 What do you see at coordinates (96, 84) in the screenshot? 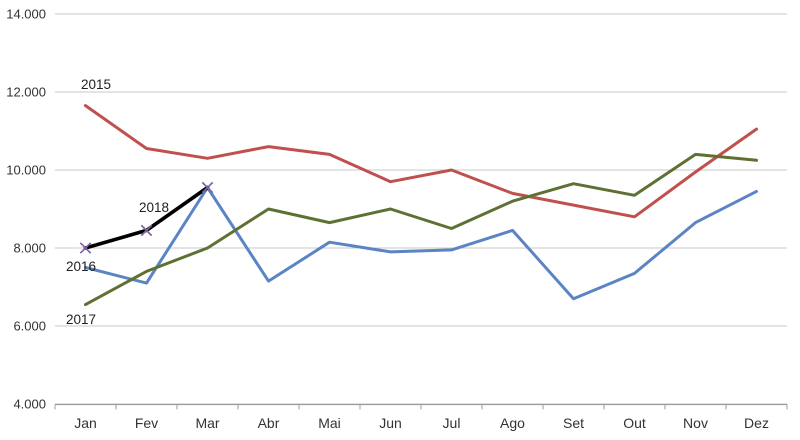
I see `series-label-2015: 2015` at bounding box center [96, 84].